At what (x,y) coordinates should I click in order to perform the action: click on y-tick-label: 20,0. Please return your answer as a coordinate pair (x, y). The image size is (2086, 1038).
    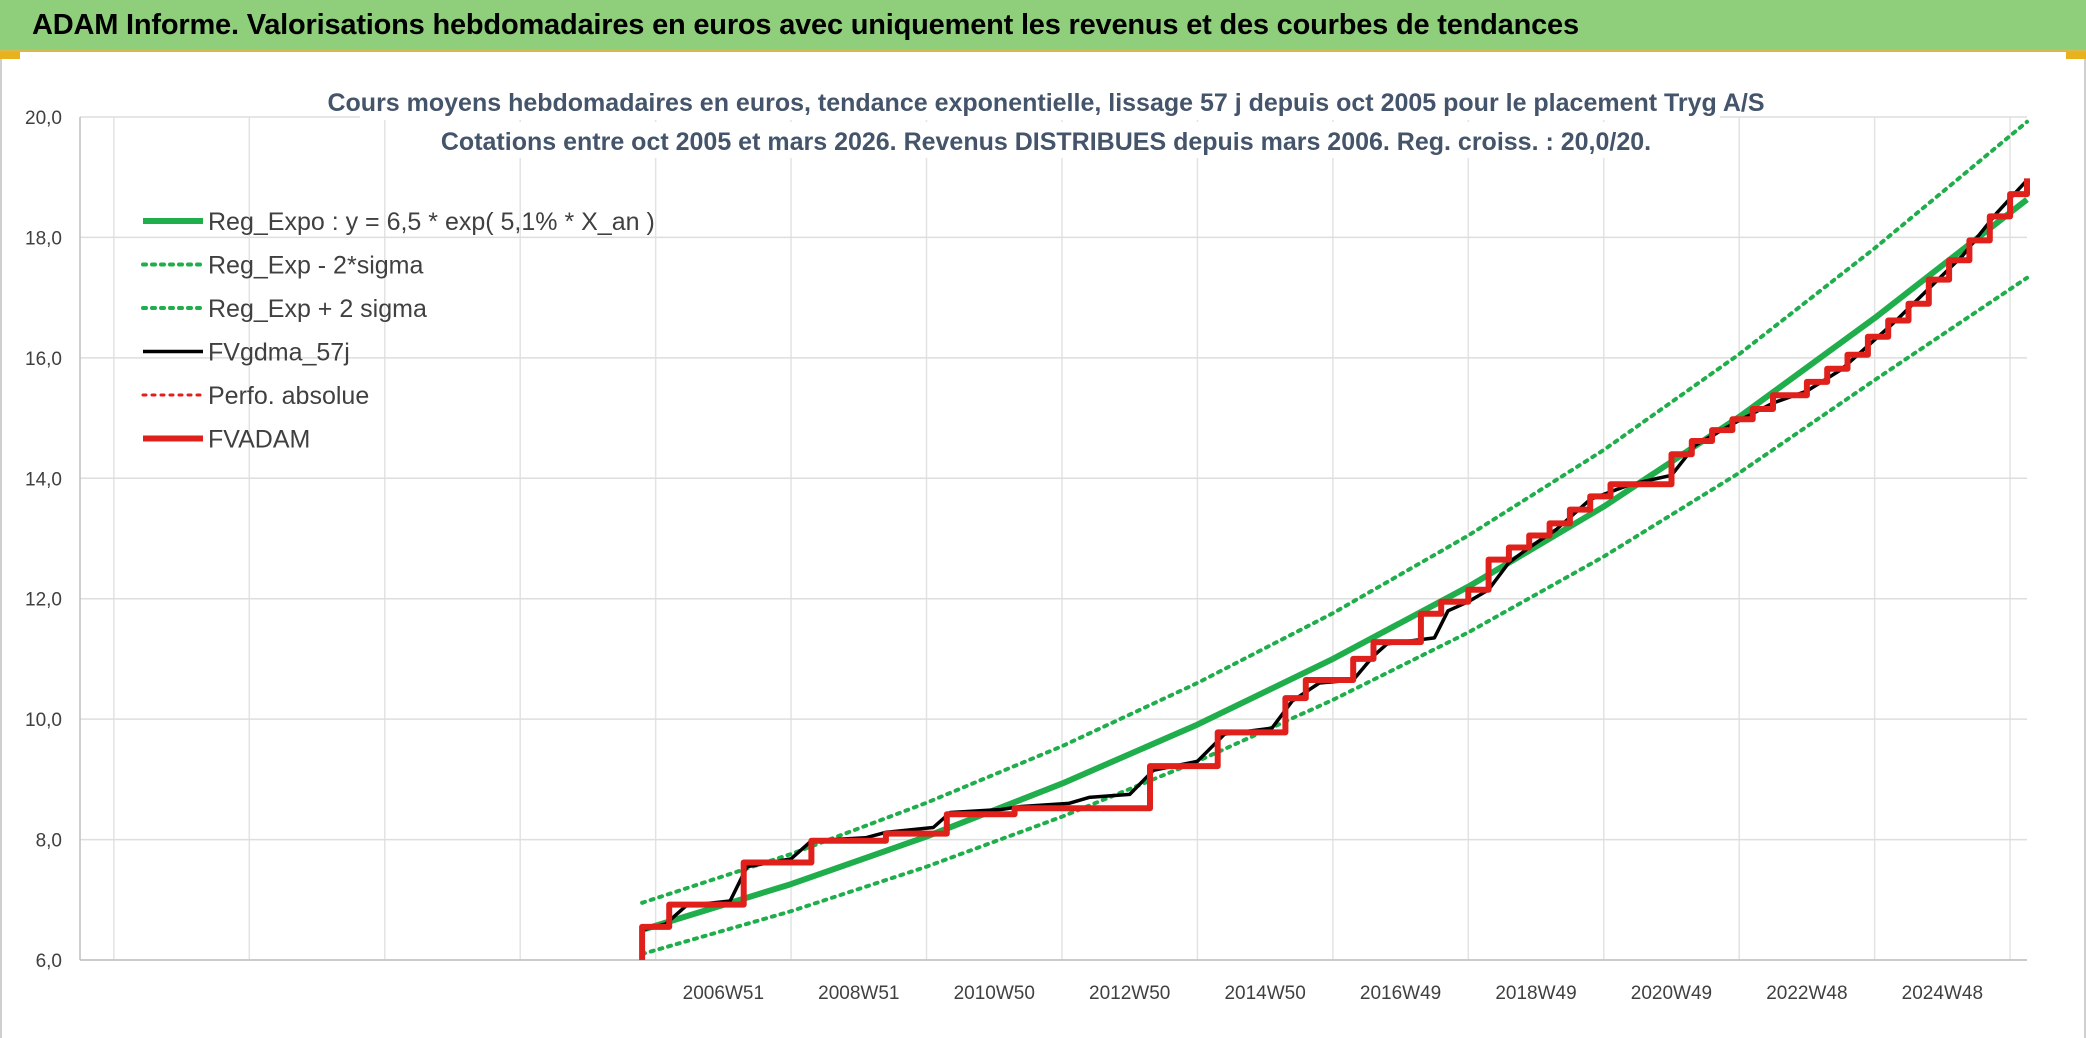
    Looking at the image, I should click on (43, 118).